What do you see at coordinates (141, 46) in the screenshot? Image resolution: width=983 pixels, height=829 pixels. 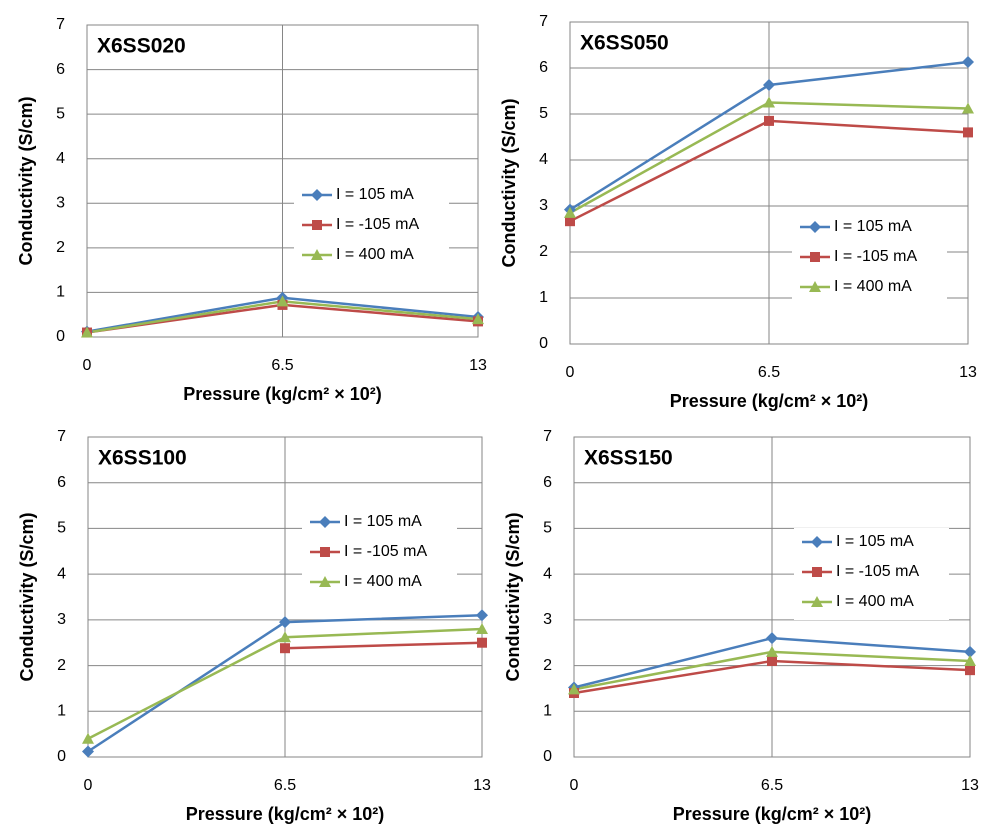 I see `chart-title: X6SS020` at bounding box center [141, 46].